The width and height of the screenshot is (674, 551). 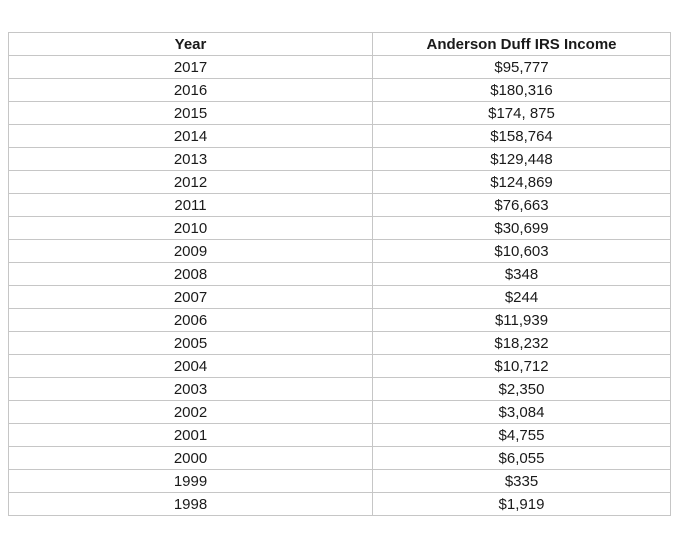 I want to click on table-row: 2005 $18,232, so click(x=339, y=343).